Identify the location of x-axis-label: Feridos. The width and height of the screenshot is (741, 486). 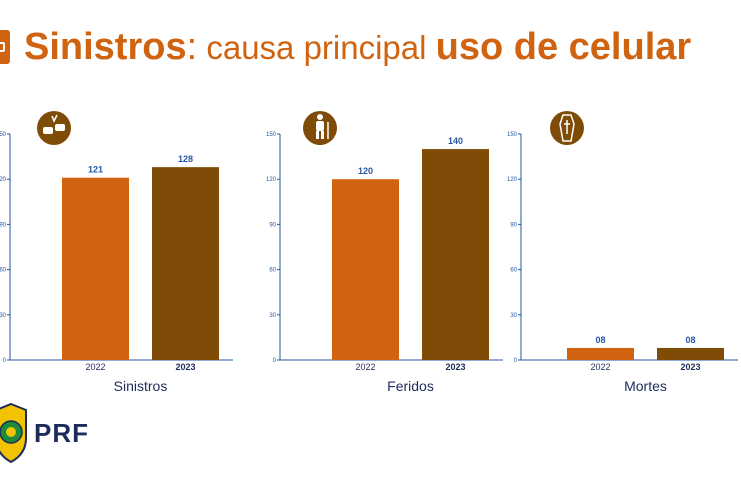
(410, 386).